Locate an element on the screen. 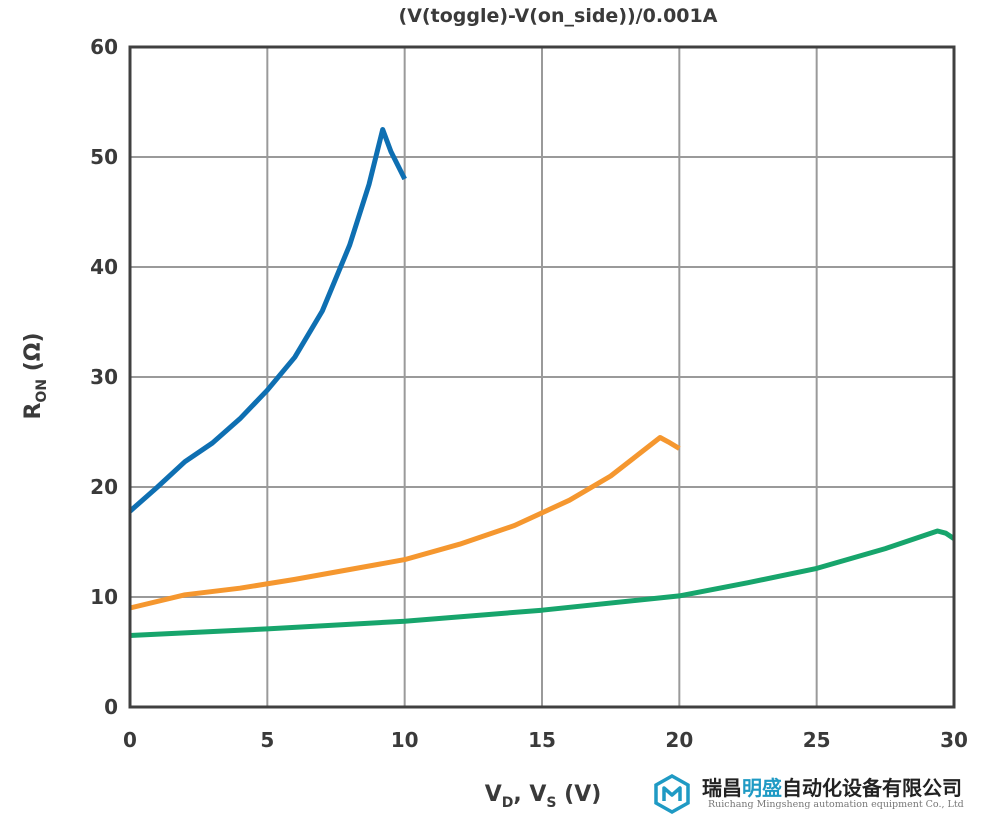 The image size is (981, 816). x-axis-label-unit: (V) is located at coordinates (579, 794).